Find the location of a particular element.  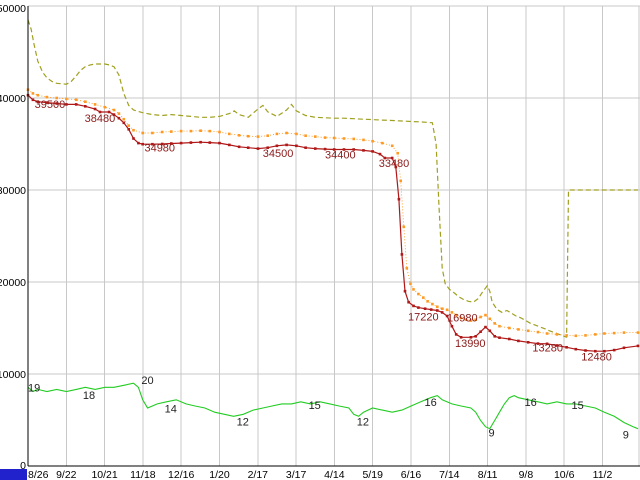

count-label: 16 is located at coordinates (531, 403).